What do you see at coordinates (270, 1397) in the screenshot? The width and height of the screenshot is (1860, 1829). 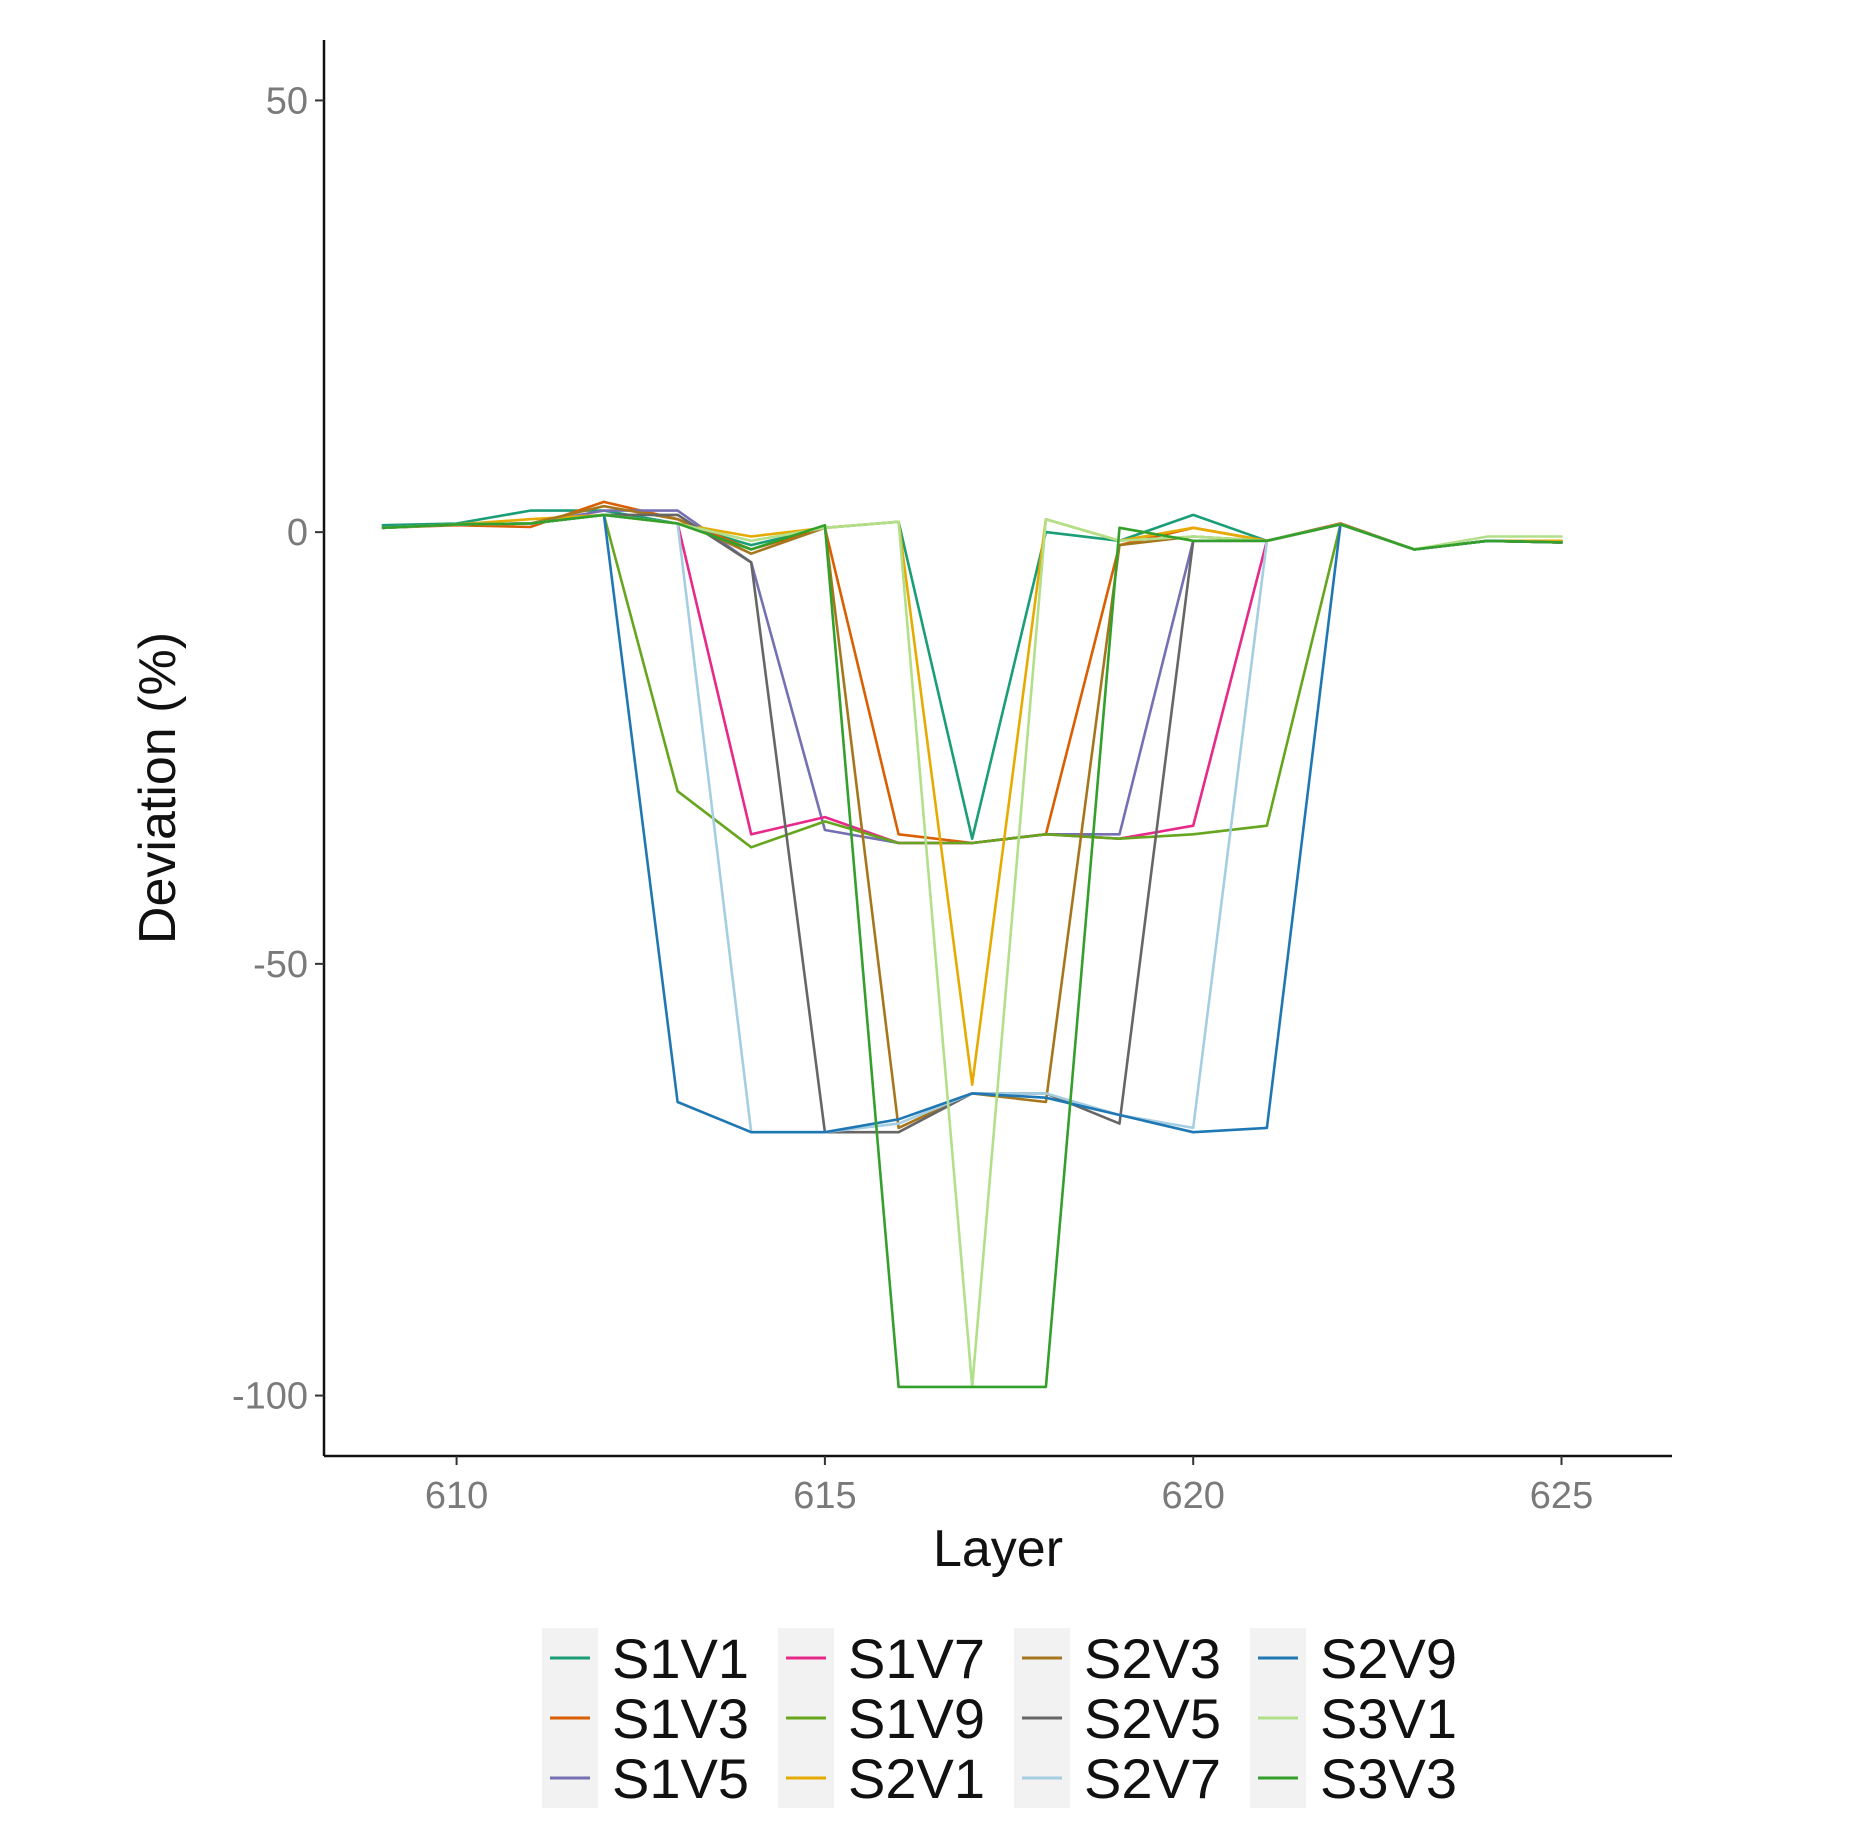 I see `y-tick-label: -100` at bounding box center [270, 1397].